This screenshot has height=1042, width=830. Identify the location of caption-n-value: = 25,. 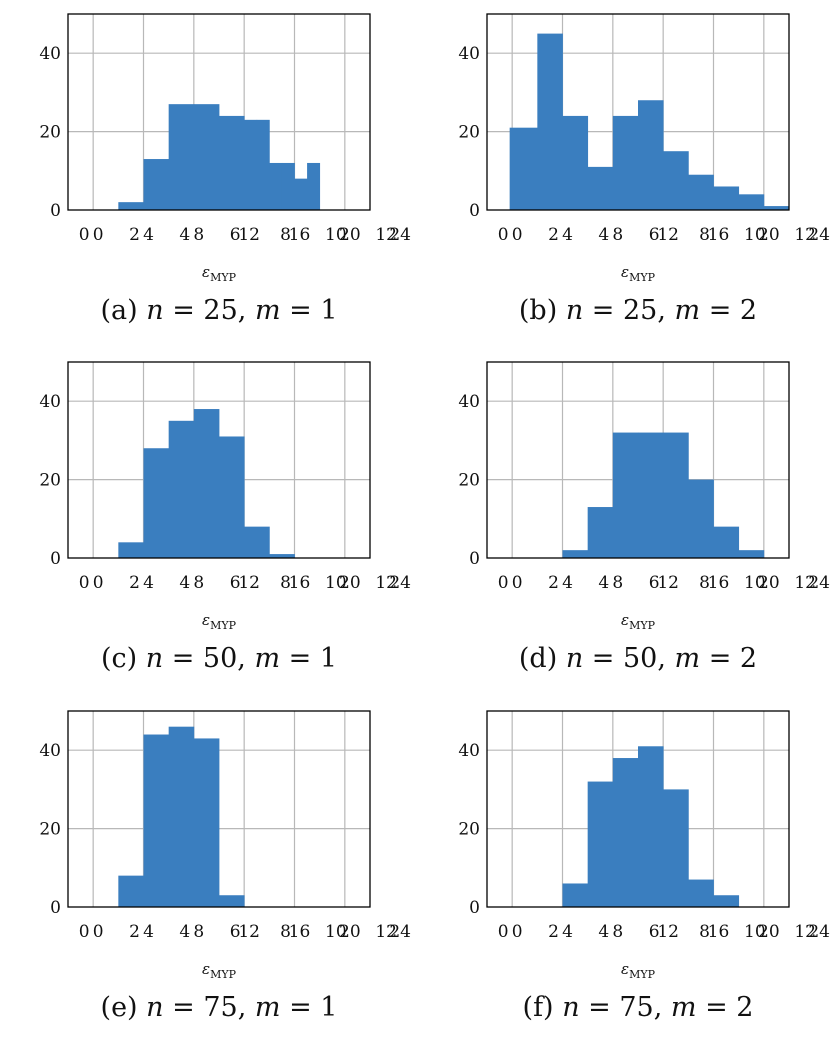
(209, 310).